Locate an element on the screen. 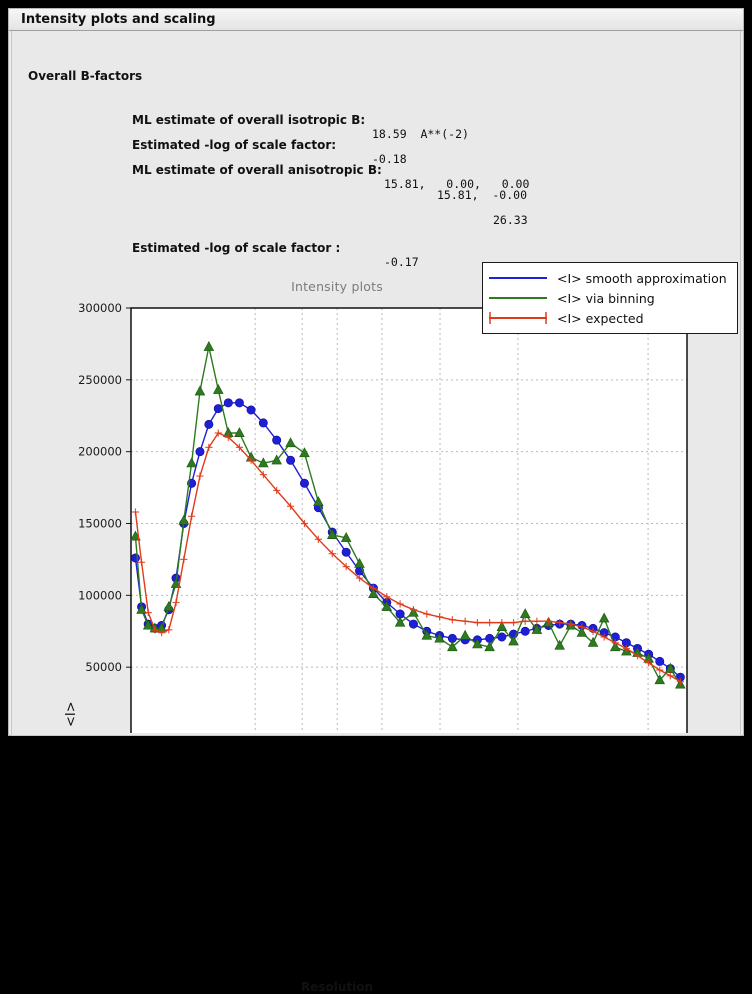  legend-label-binning: <I> via binning is located at coordinates (606, 298).